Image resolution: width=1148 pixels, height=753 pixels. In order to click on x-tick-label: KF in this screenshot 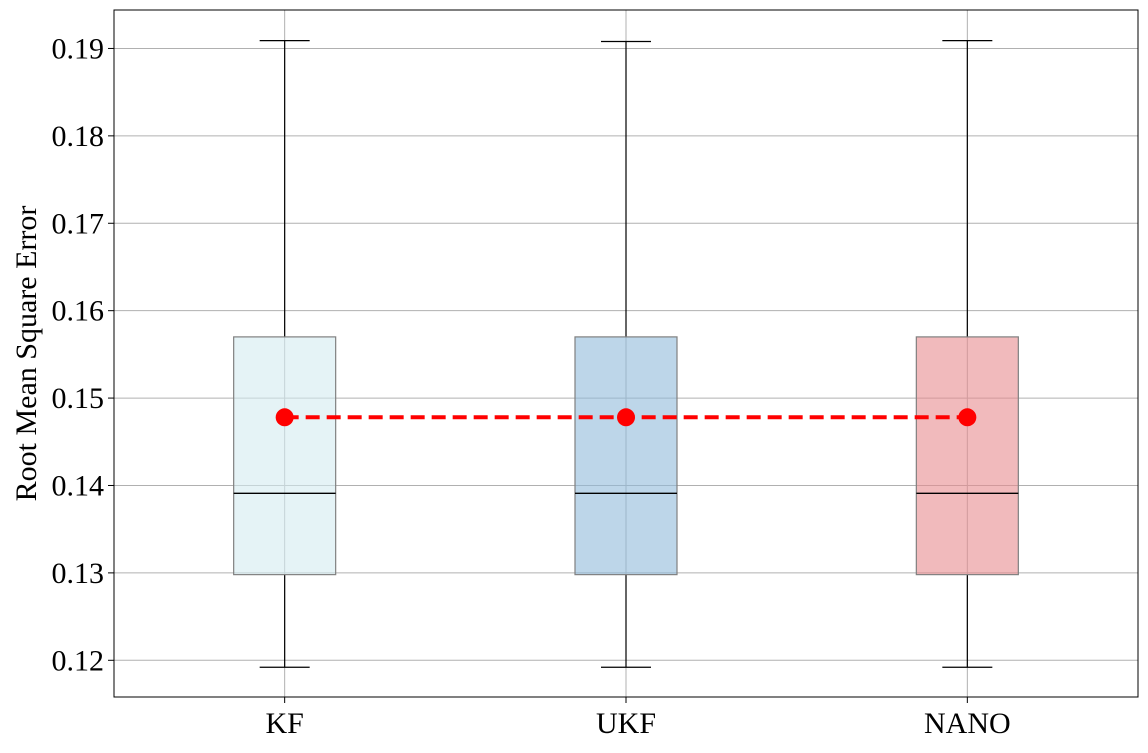, I will do `click(284, 723)`.